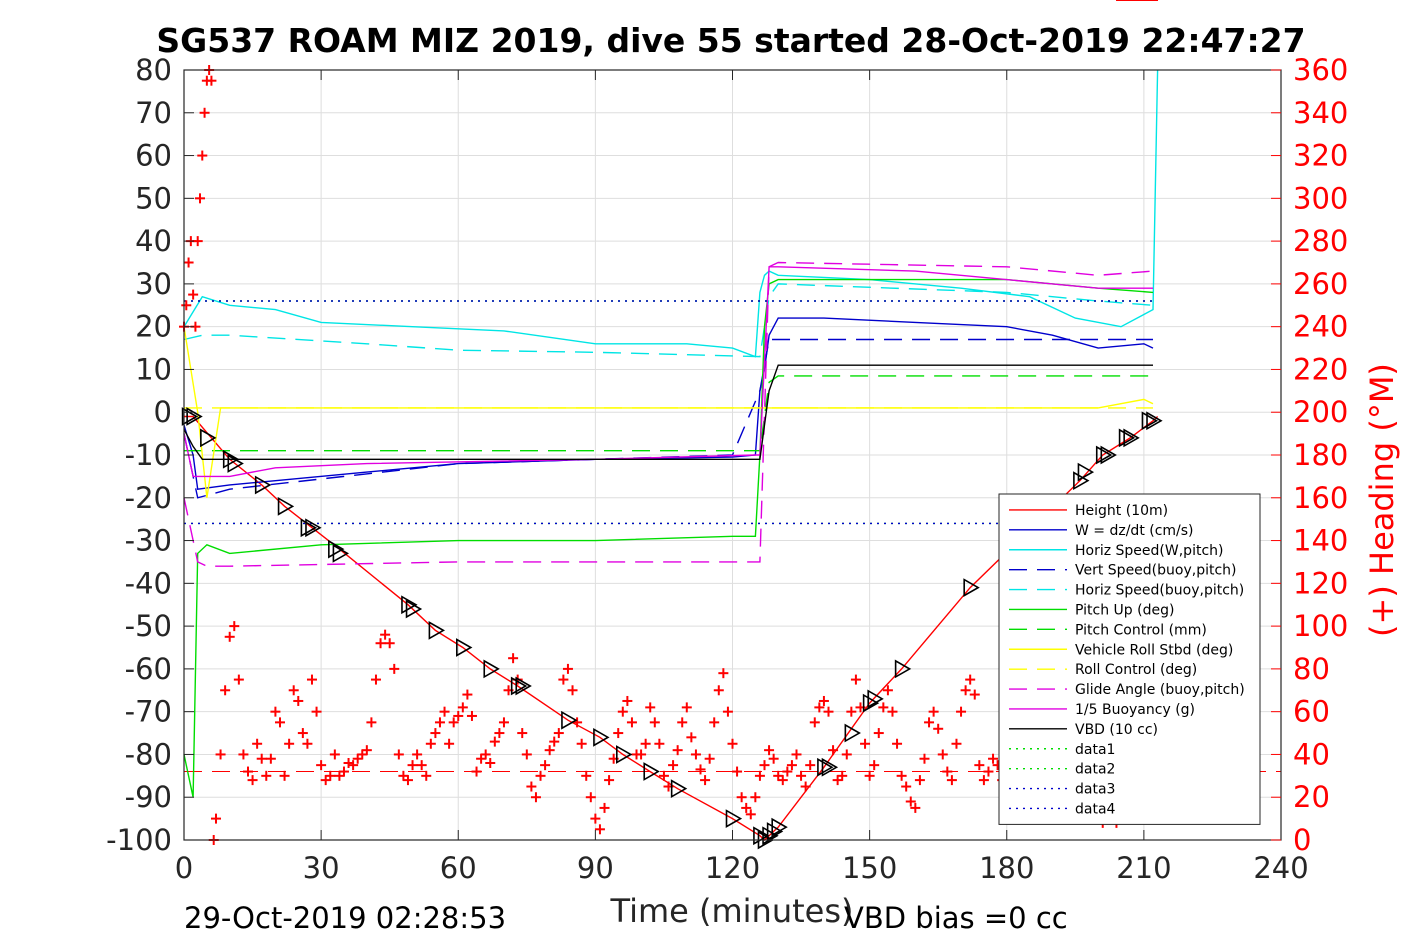 Image resolution: width=1417 pixels, height=945 pixels. Describe the element at coordinates (163, 412) in the screenshot. I see `y-tick-label: 0` at that location.